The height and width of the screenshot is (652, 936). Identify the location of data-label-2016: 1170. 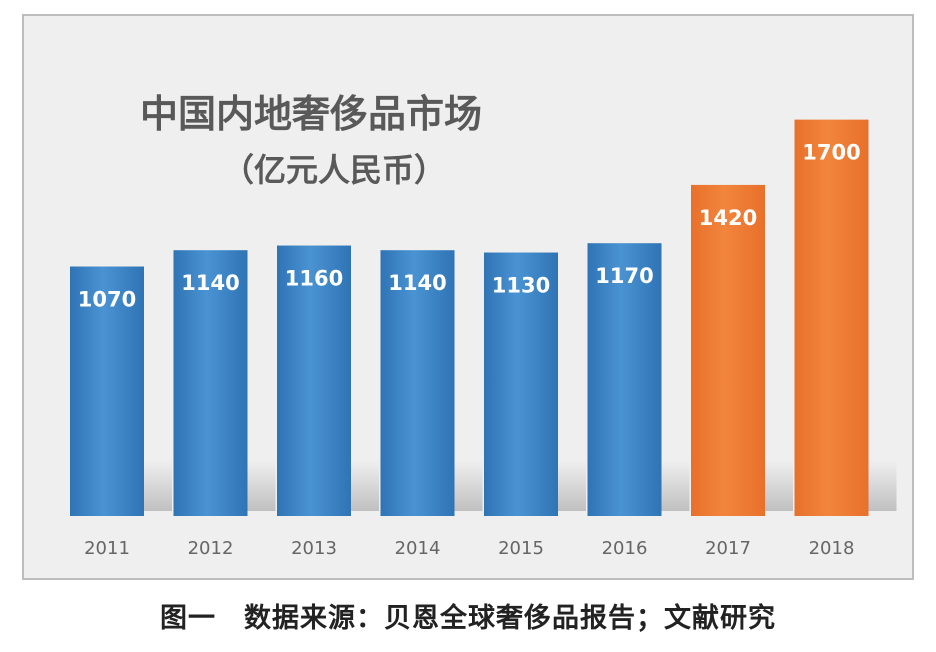
(624, 276).